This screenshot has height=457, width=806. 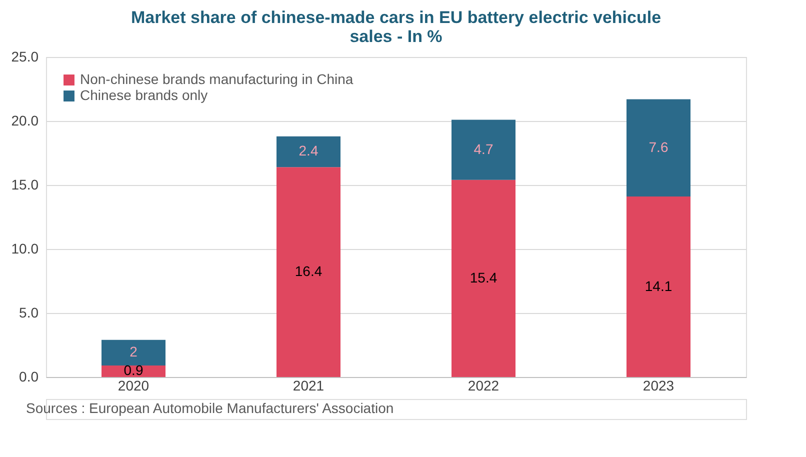 I want to click on data-label: 15.4, so click(x=484, y=277).